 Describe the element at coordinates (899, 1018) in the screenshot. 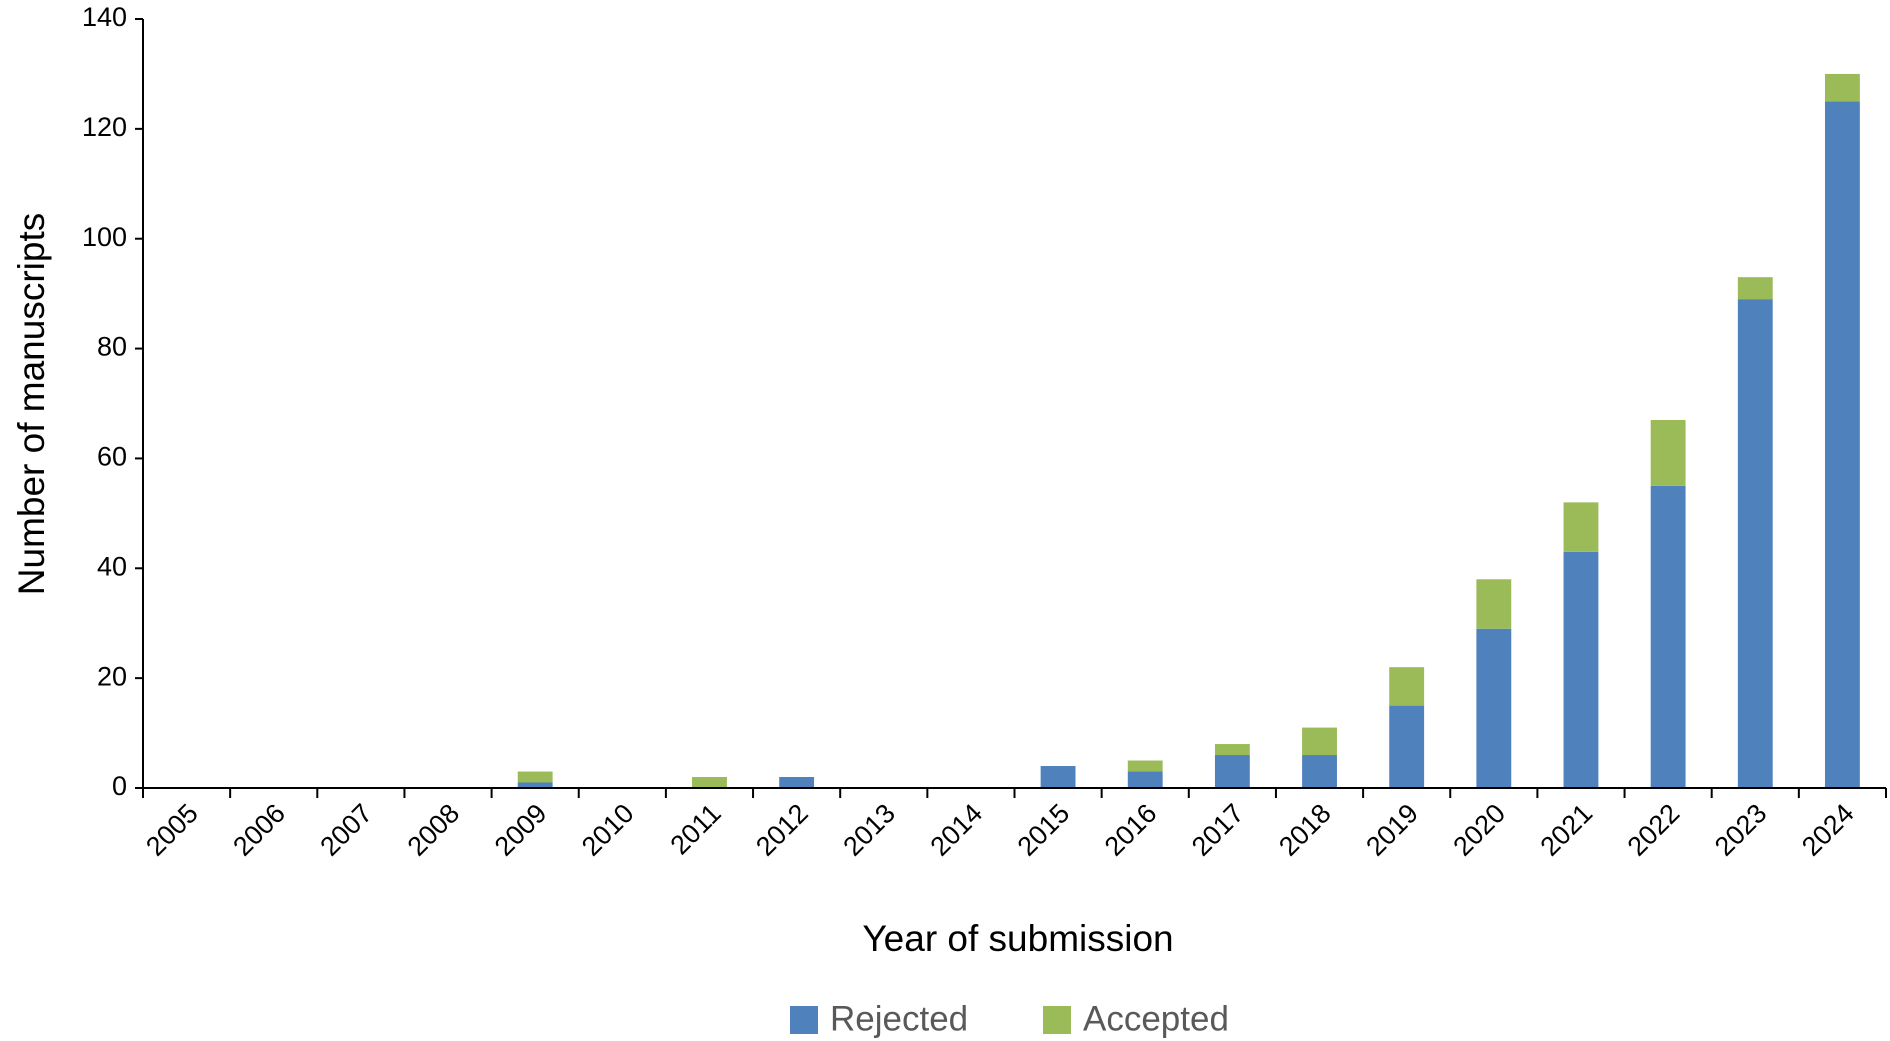

I see `legend-label: Rejected` at that location.